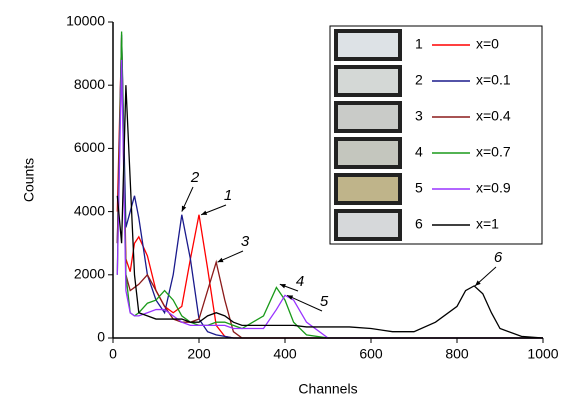 The image size is (567, 400). What do you see at coordinates (493, 116) in the screenshot?
I see `legend-label: x=0.4` at bounding box center [493, 116].